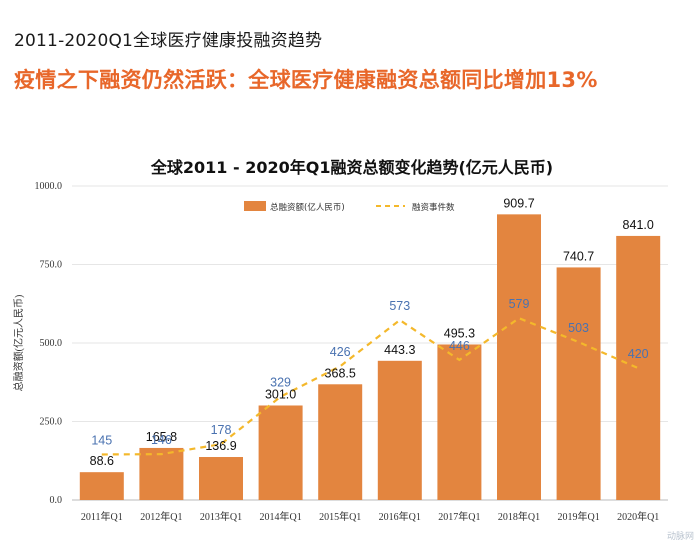  What do you see at coordinates (340, 373) in the screenshot?
I see `bar-value-label: 368.5` at bounding box center [340, 373].